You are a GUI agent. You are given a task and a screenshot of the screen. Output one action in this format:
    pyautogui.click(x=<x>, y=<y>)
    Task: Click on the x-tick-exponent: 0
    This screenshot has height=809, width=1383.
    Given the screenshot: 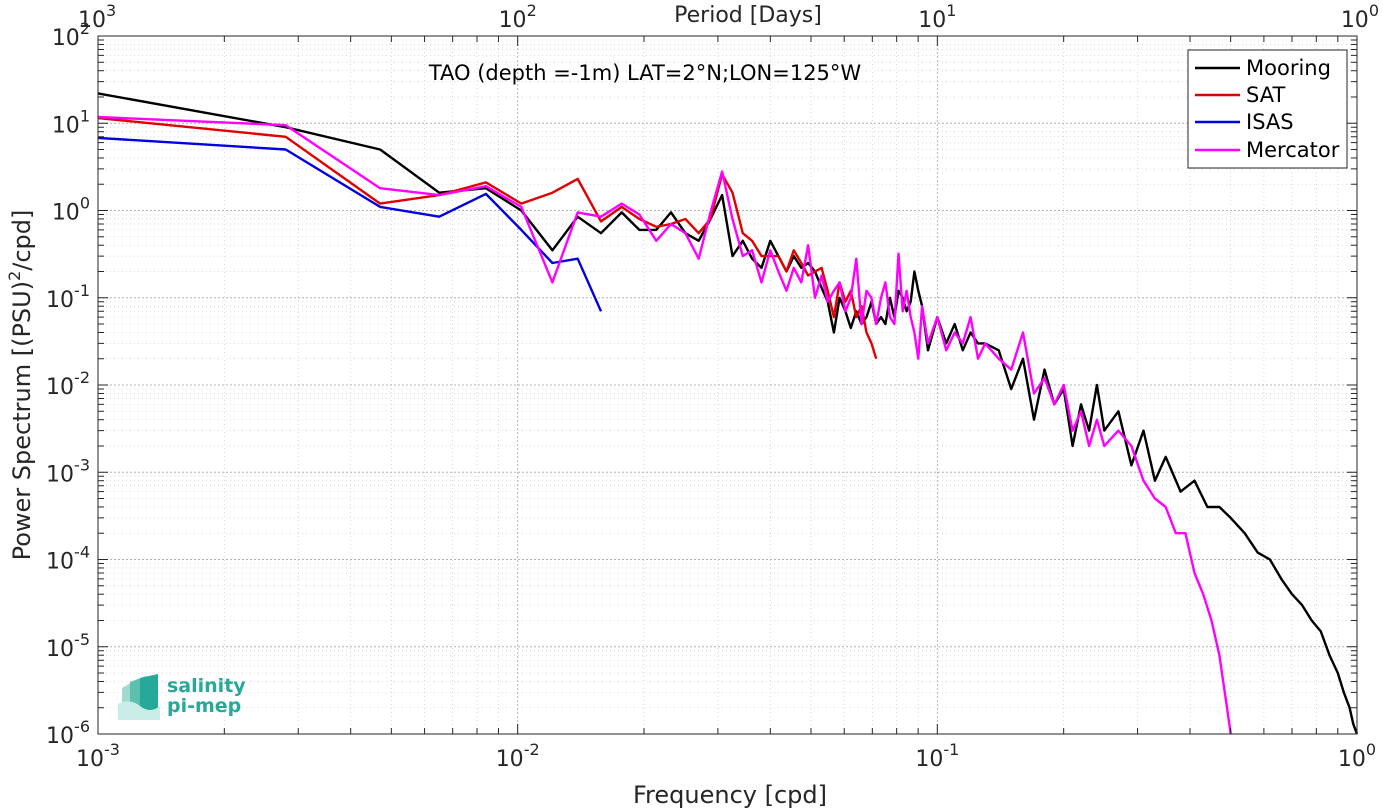 What is the action you would take?
    pyautogui.click(x=1371, y=749)
    